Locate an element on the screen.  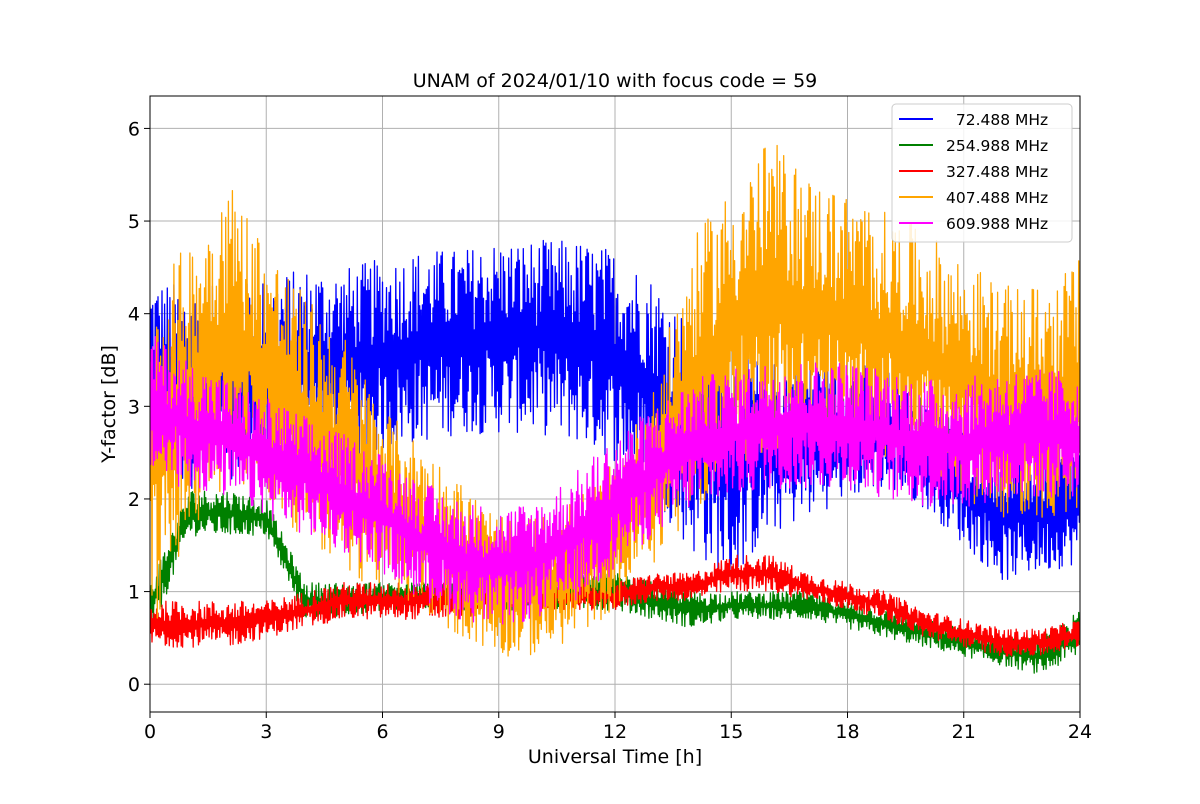
x-tick-label: 21 is located at coordinates (964, 732).